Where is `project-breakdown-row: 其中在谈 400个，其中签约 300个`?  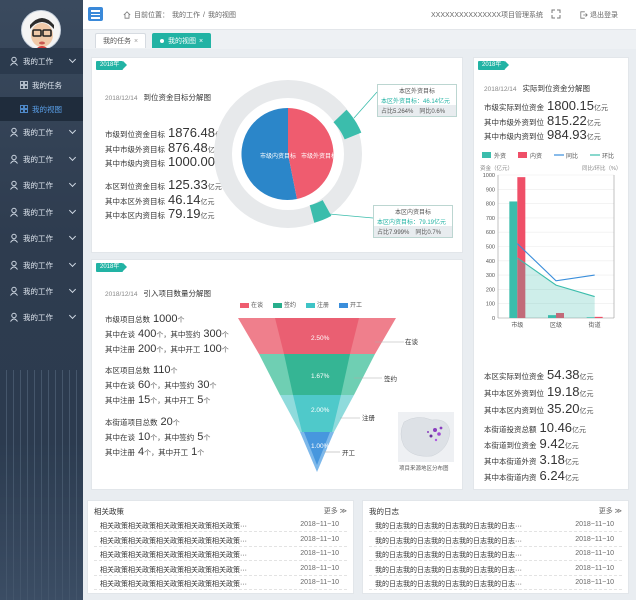 project-breakdown-row: 其中在谈 400个，其中签约 300个 is located at coordinates (167, 334).